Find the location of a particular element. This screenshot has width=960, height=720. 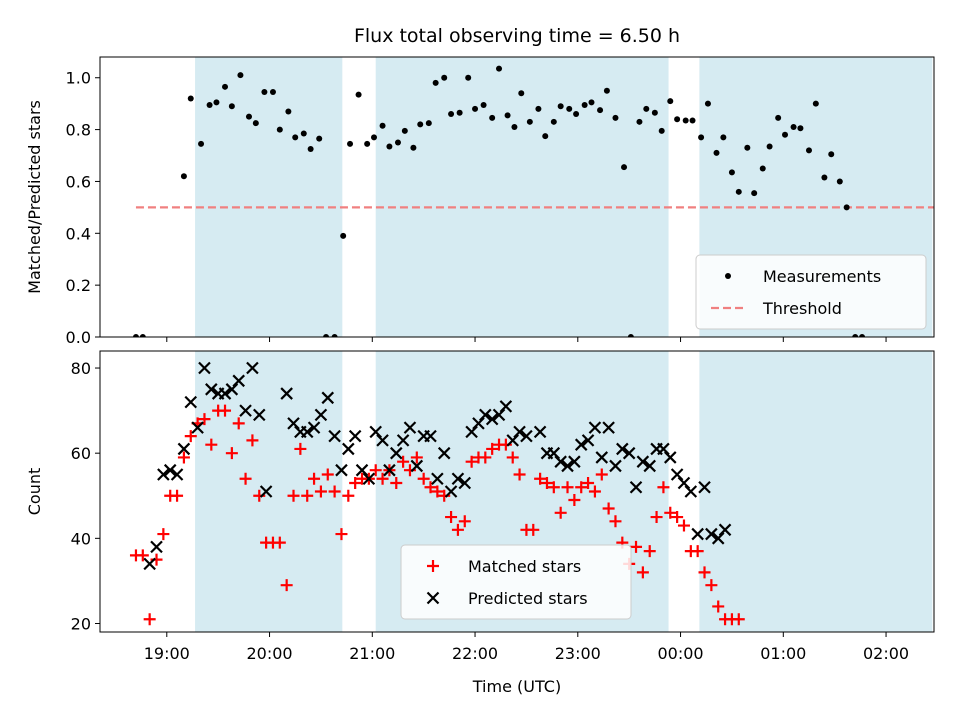

y-tick-label: 0.6 is located at coordinates (78, 181).